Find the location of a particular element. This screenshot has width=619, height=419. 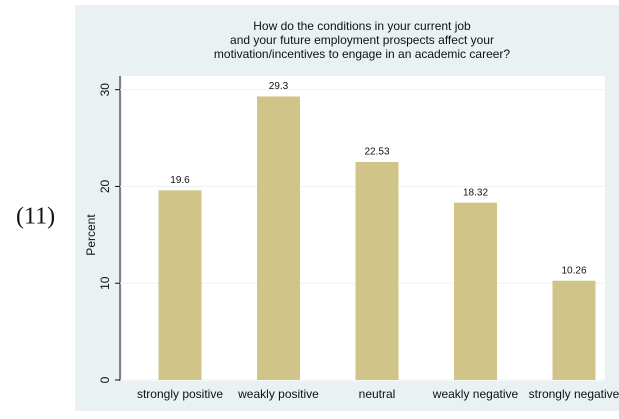

value-label: 22.53 is located at coordinates (376, 152).